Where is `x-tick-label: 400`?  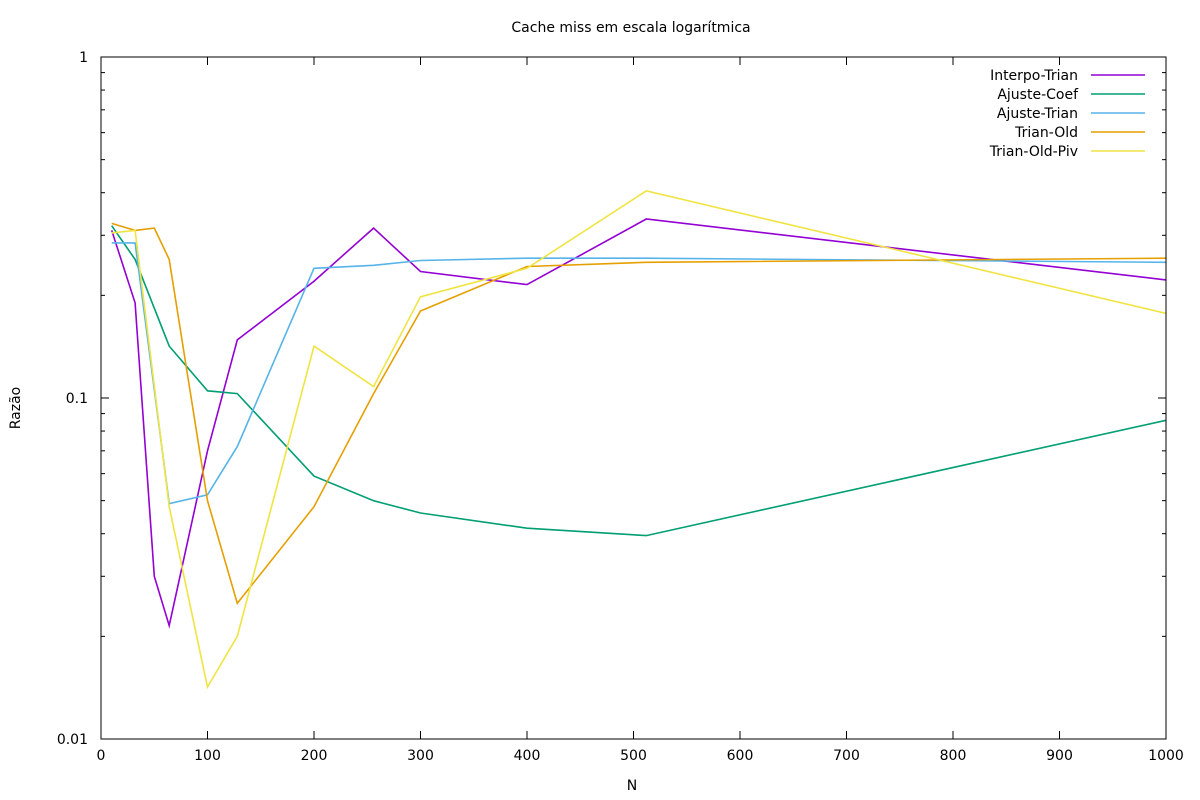
x-tick-label: 400 is located at coordinates (527, 756).